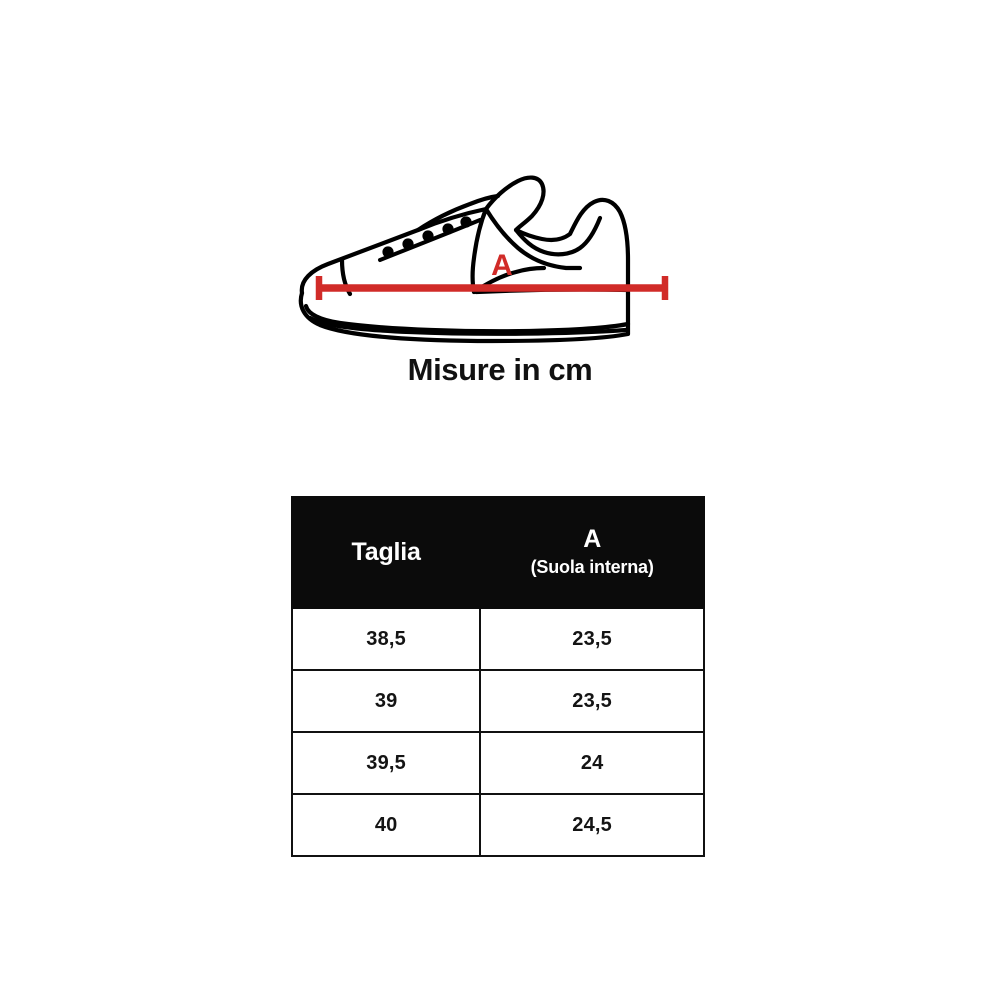  What do you see at coordinates (492, 288) in the screenshot?
I see `measurement-line-a` at bounding box center [492, 288].